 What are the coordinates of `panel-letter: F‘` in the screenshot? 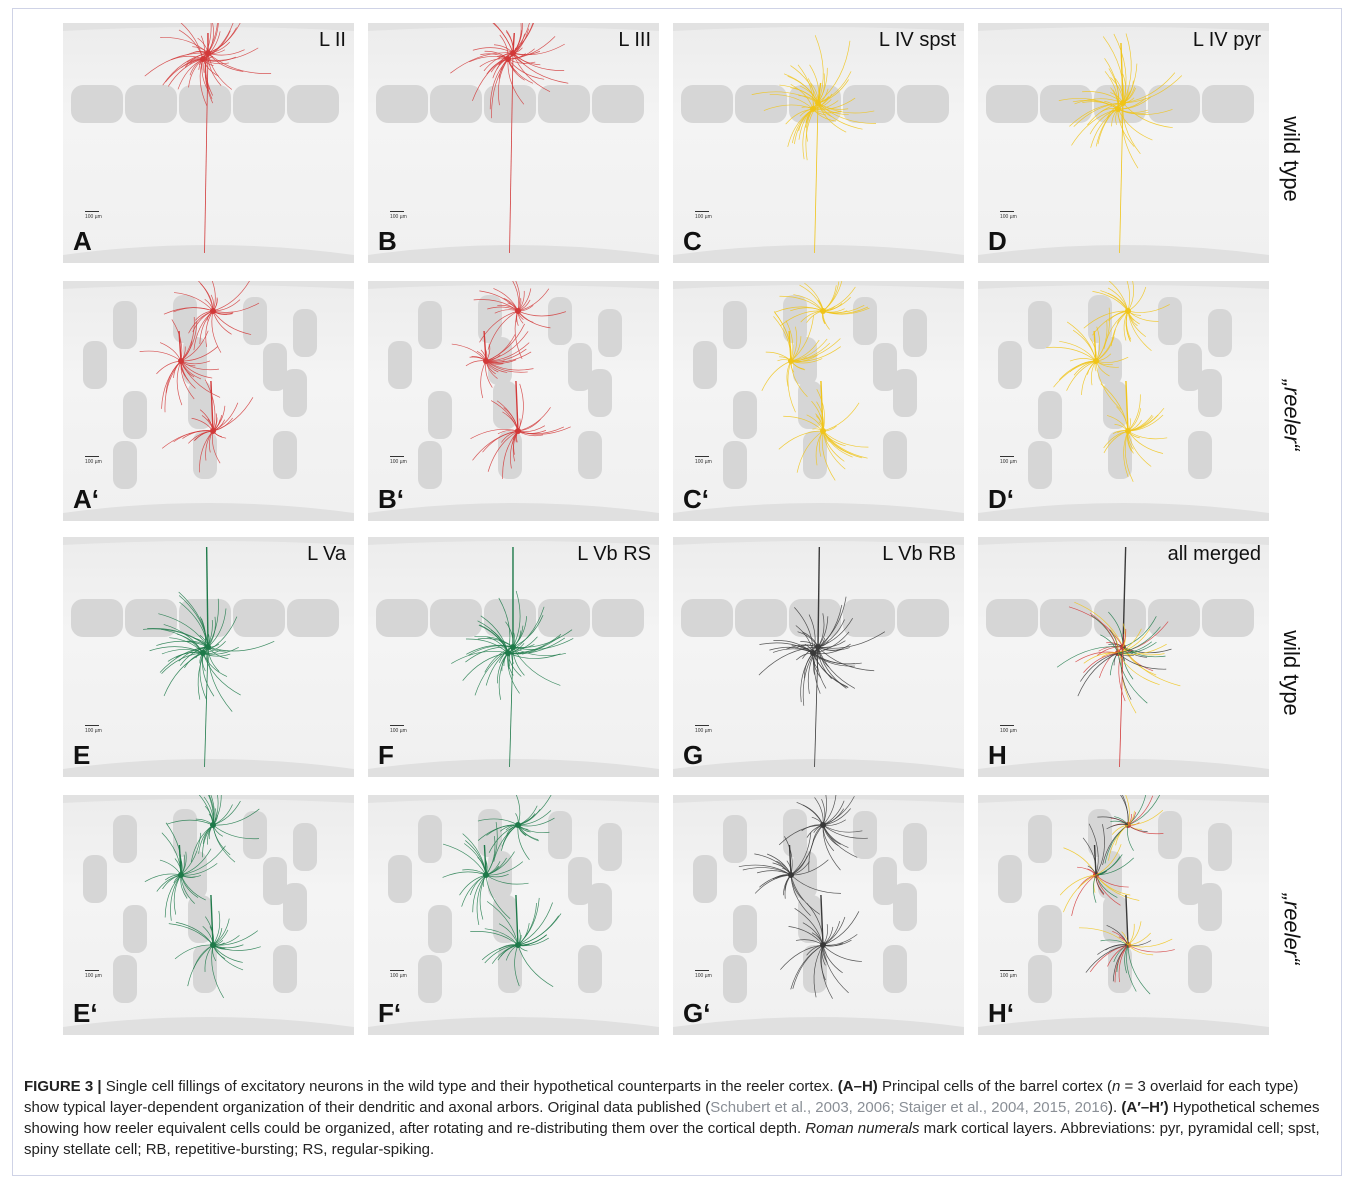 It's located at (390, 1013).